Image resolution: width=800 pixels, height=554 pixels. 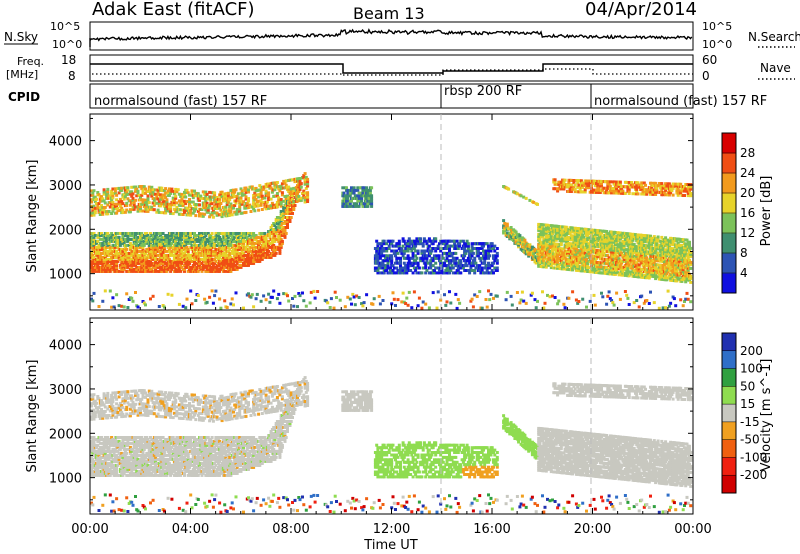 I want to click on velocity-y-label: Slant Range [km], so click(x=32, y=416).